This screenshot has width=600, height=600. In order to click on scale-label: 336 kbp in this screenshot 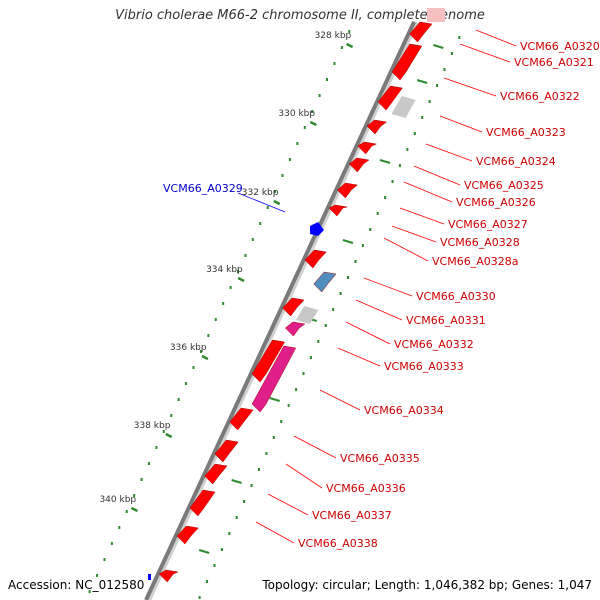, I will do `click(188, 348)`.